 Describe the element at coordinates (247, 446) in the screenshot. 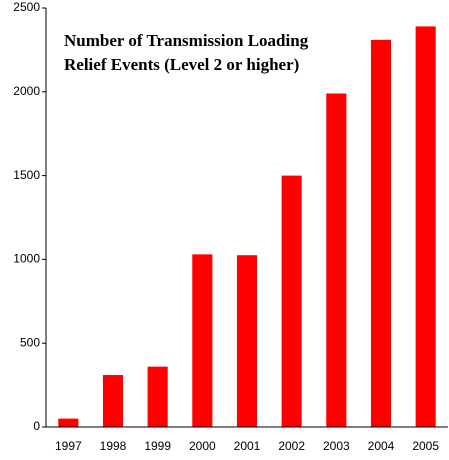

I see `x-tick-label: 2001` at that location.